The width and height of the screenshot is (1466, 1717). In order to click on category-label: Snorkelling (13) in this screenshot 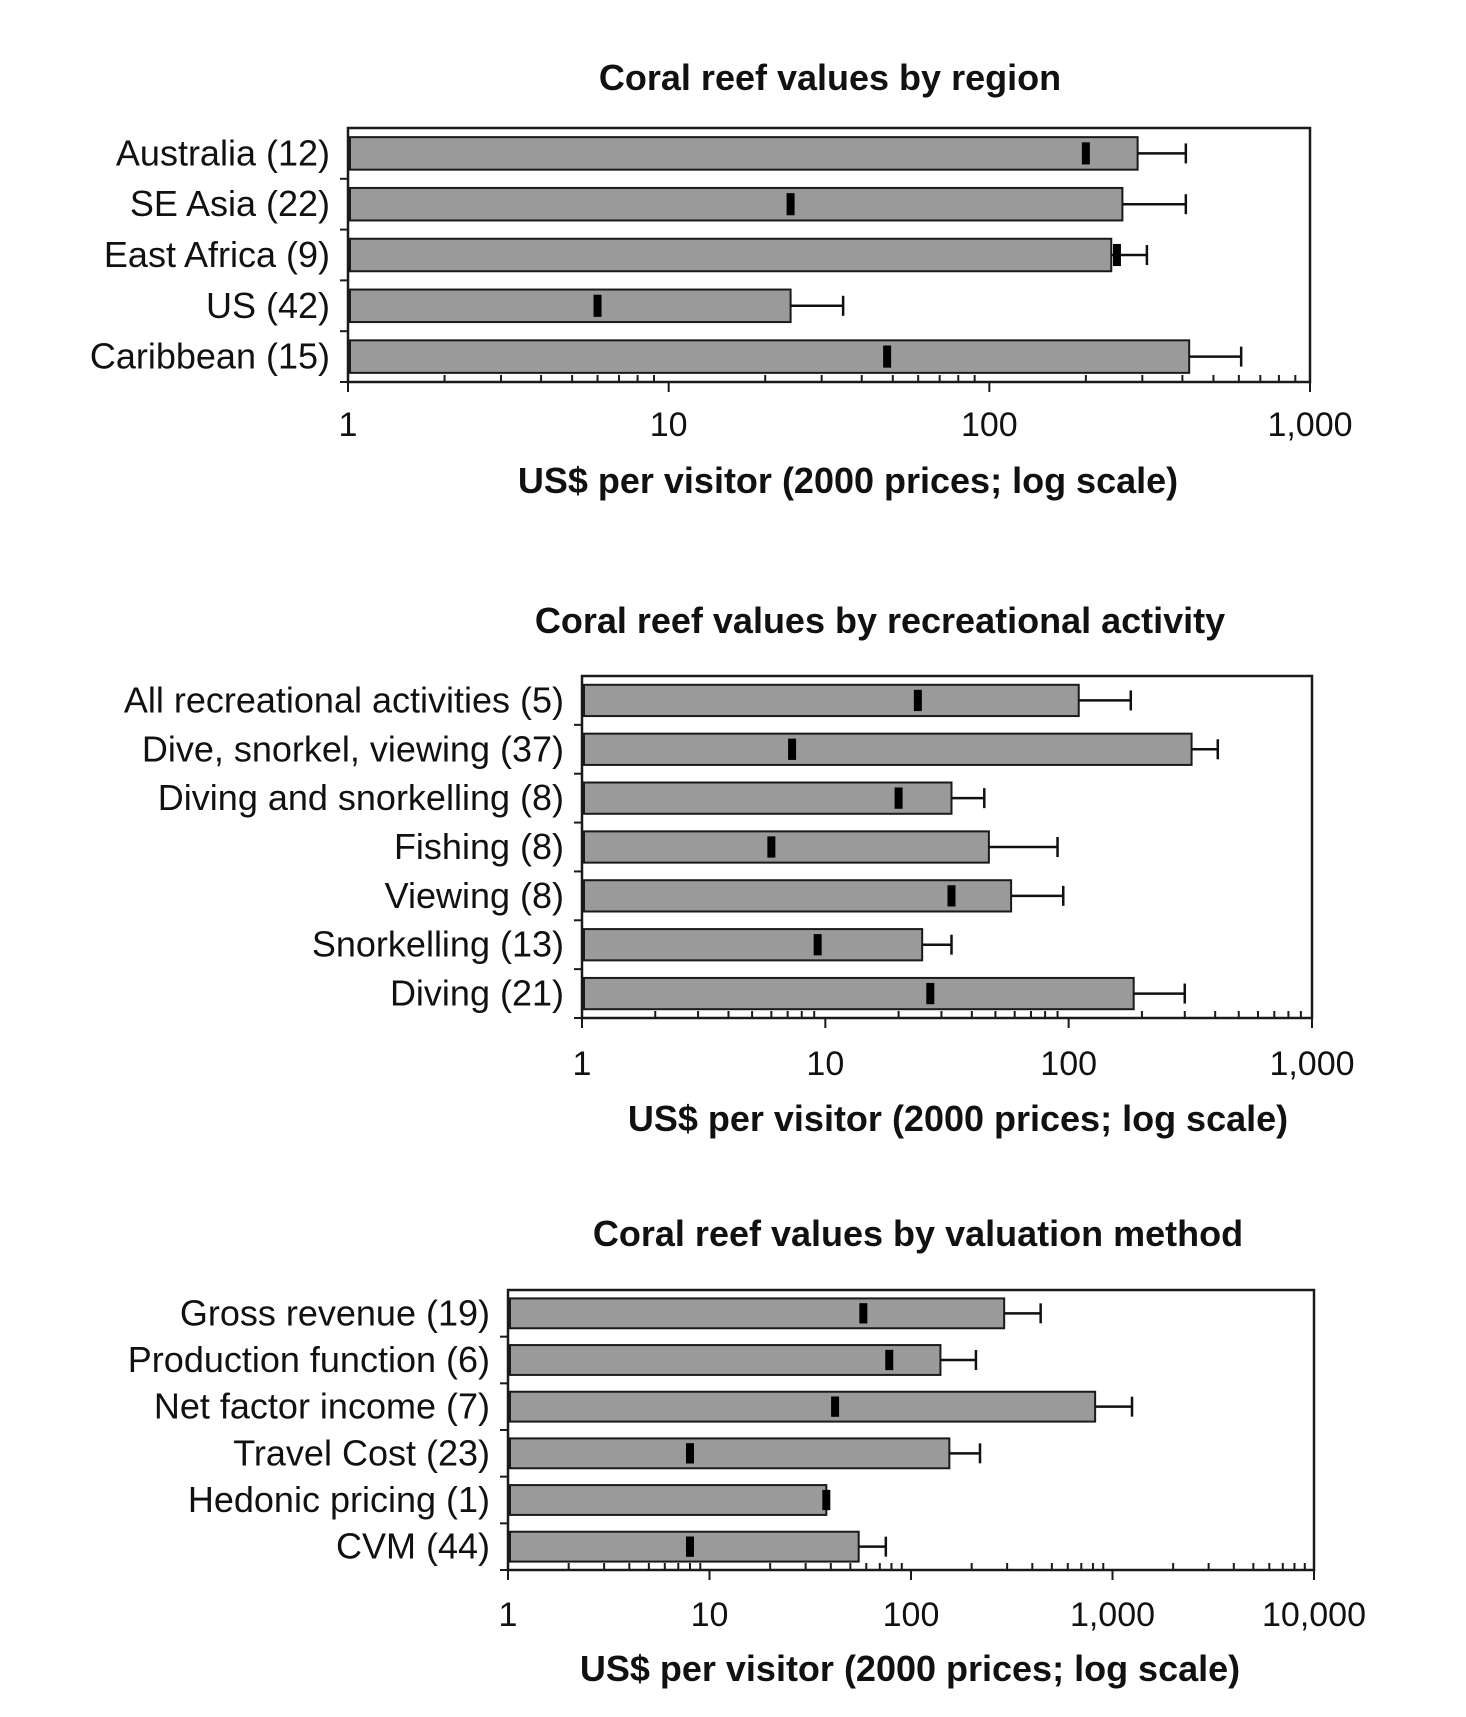, I will do `click(438, 944)`.